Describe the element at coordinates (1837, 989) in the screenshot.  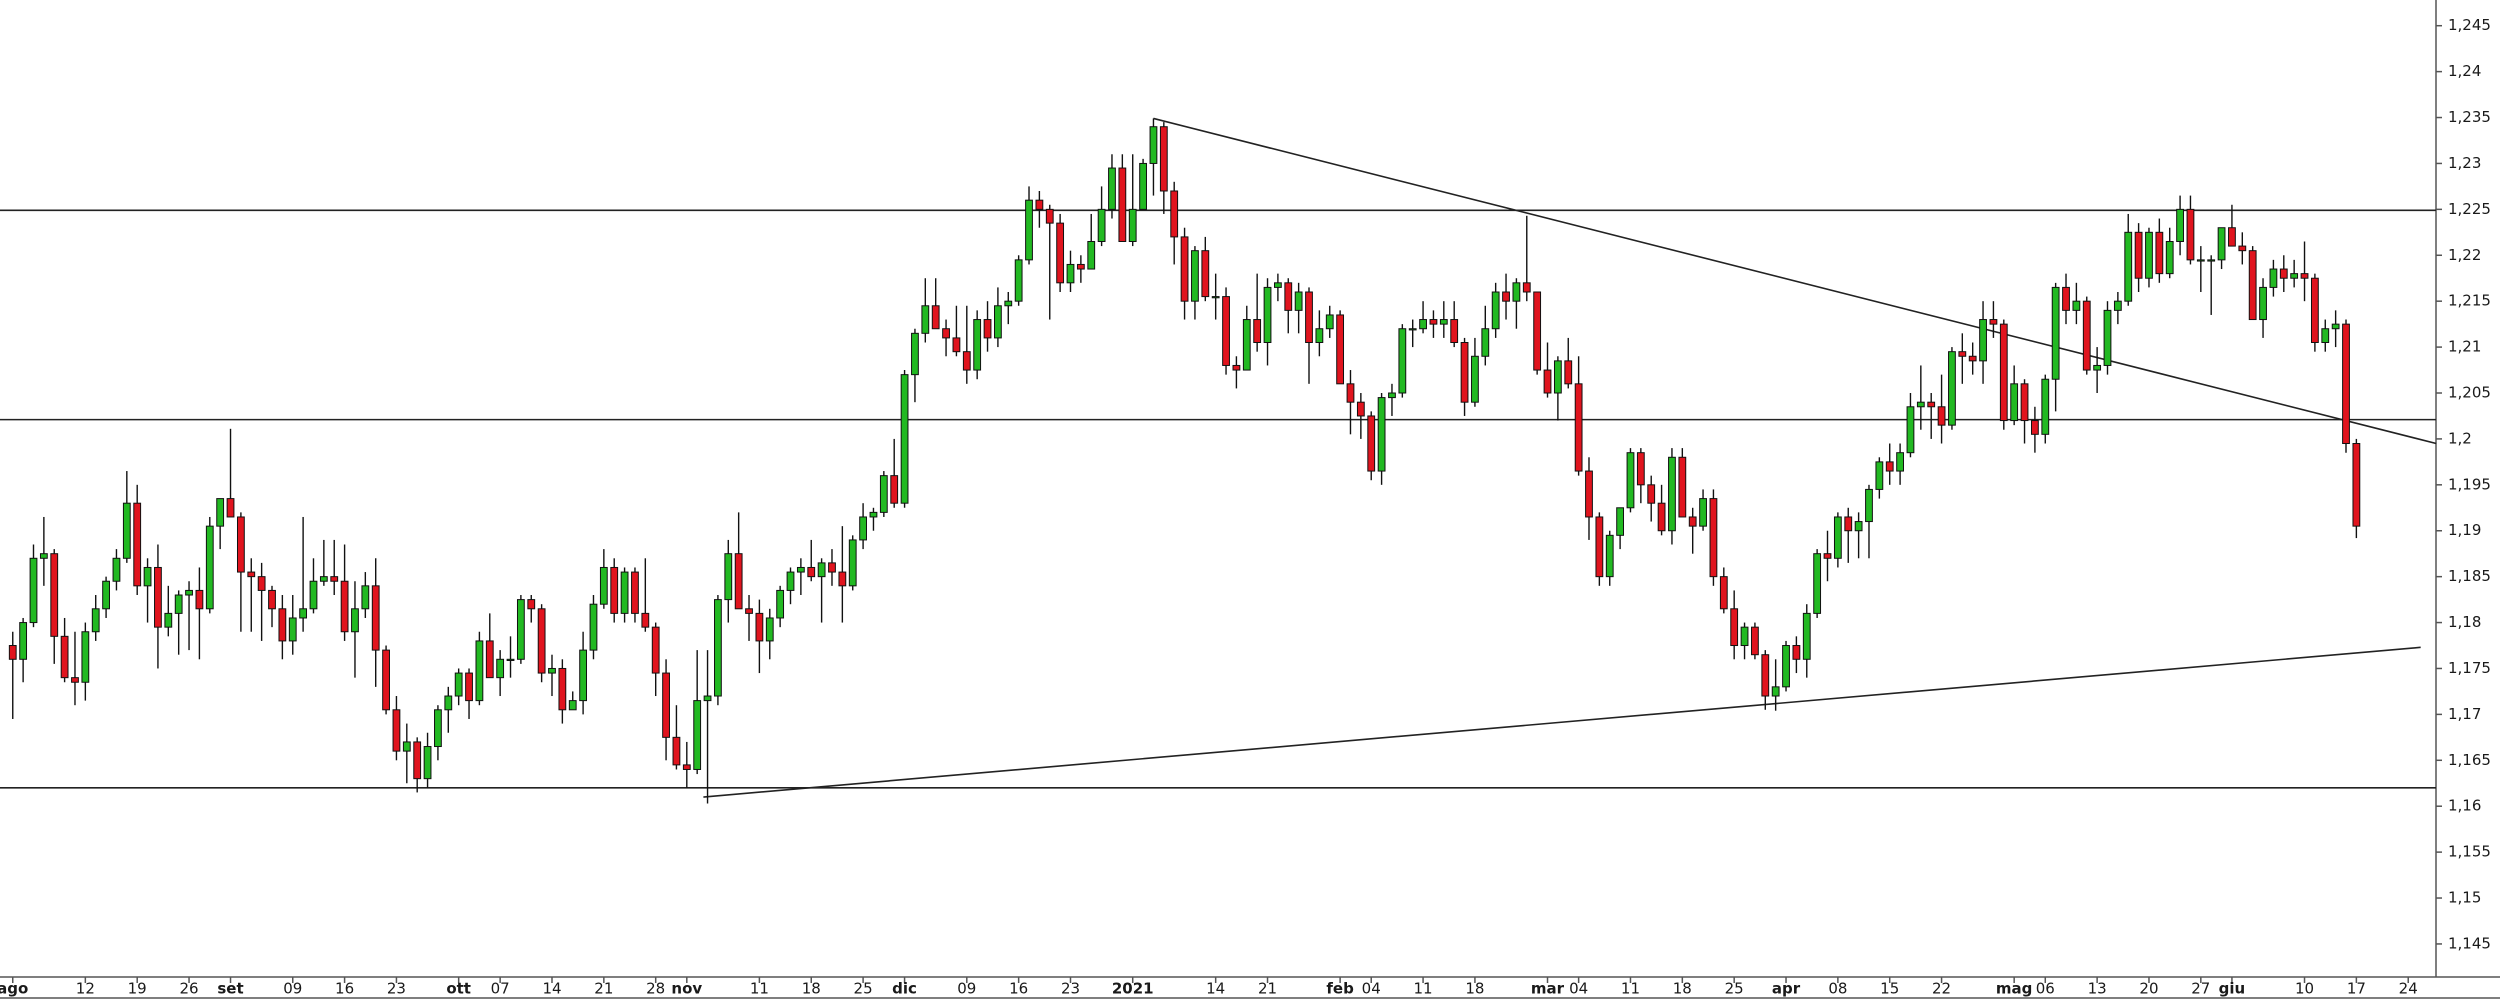
I see `x-tick-label: 08` at that location.